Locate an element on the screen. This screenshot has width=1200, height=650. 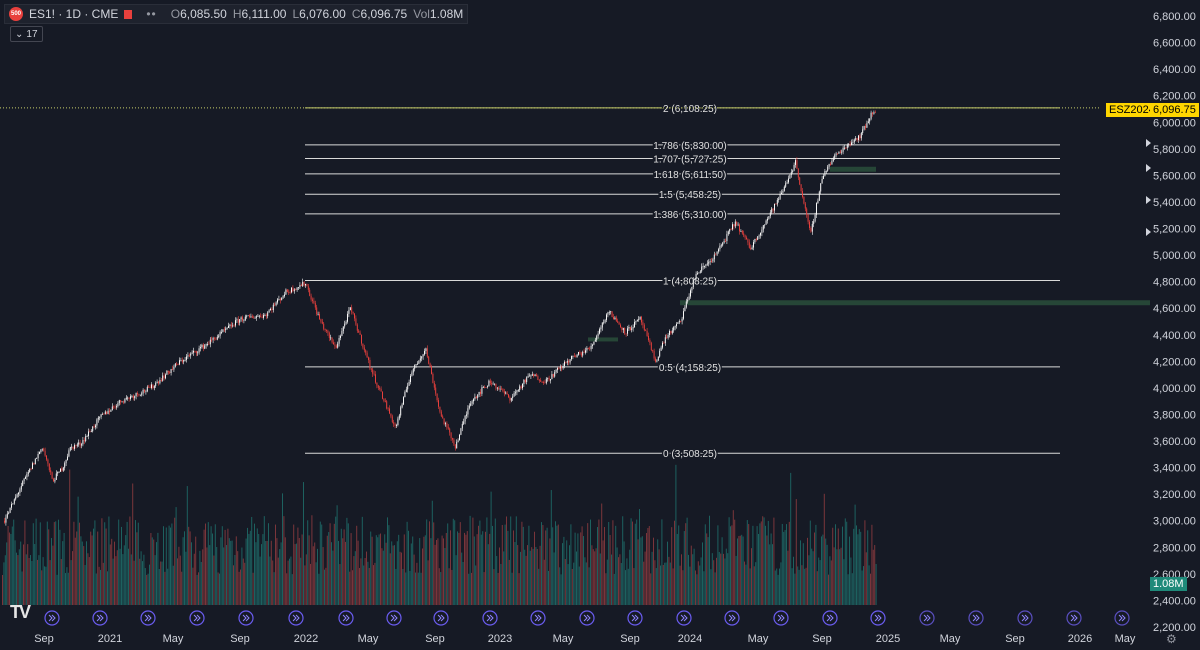
price-tick-label: 3,600.00 is located at coordinates (1174, 442).